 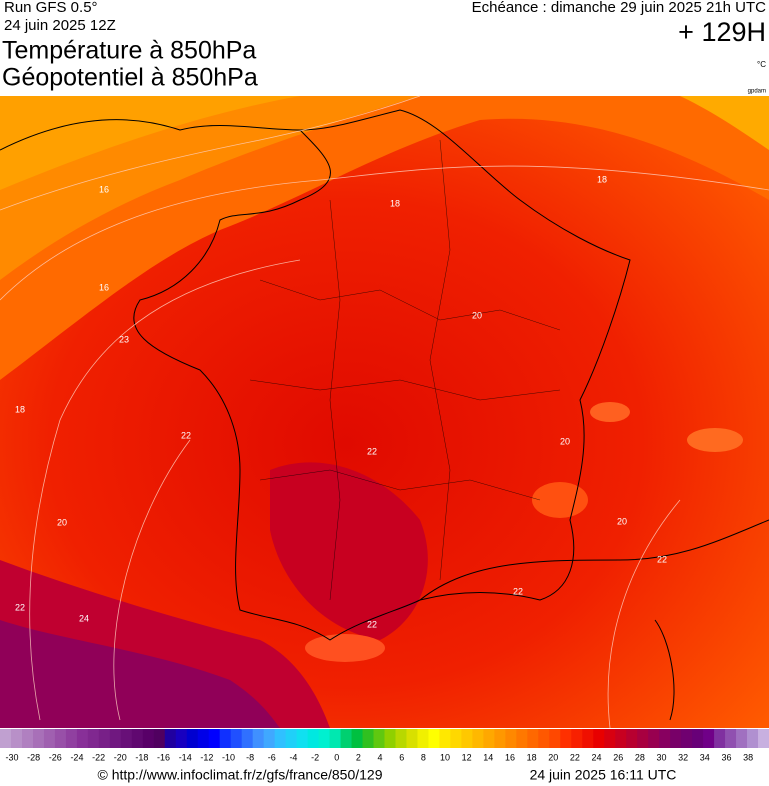 I want to click on colorbar-label: 28, so click(x=640, y=757).